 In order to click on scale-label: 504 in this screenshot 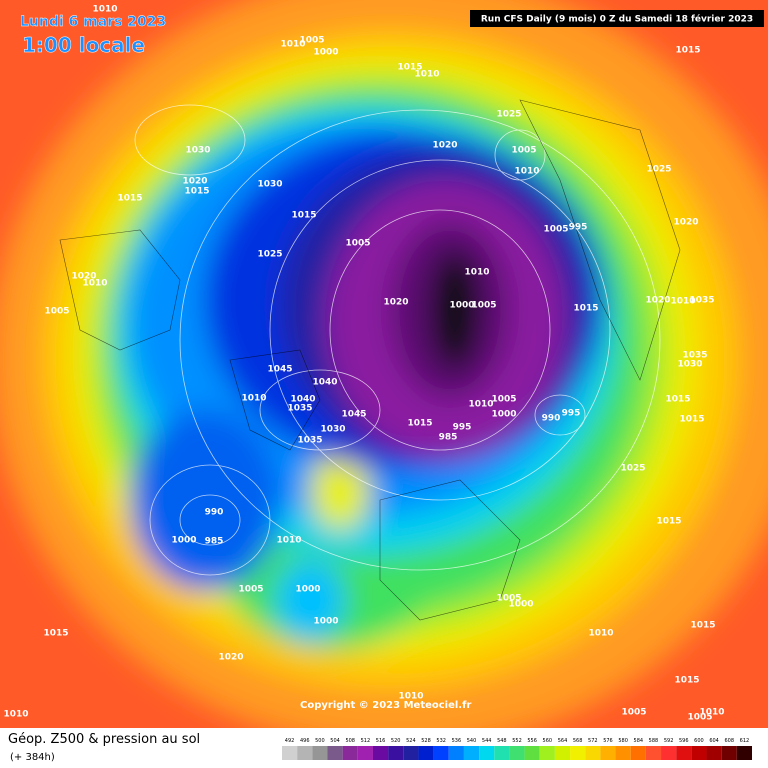, I will do `click(335, 741)`.